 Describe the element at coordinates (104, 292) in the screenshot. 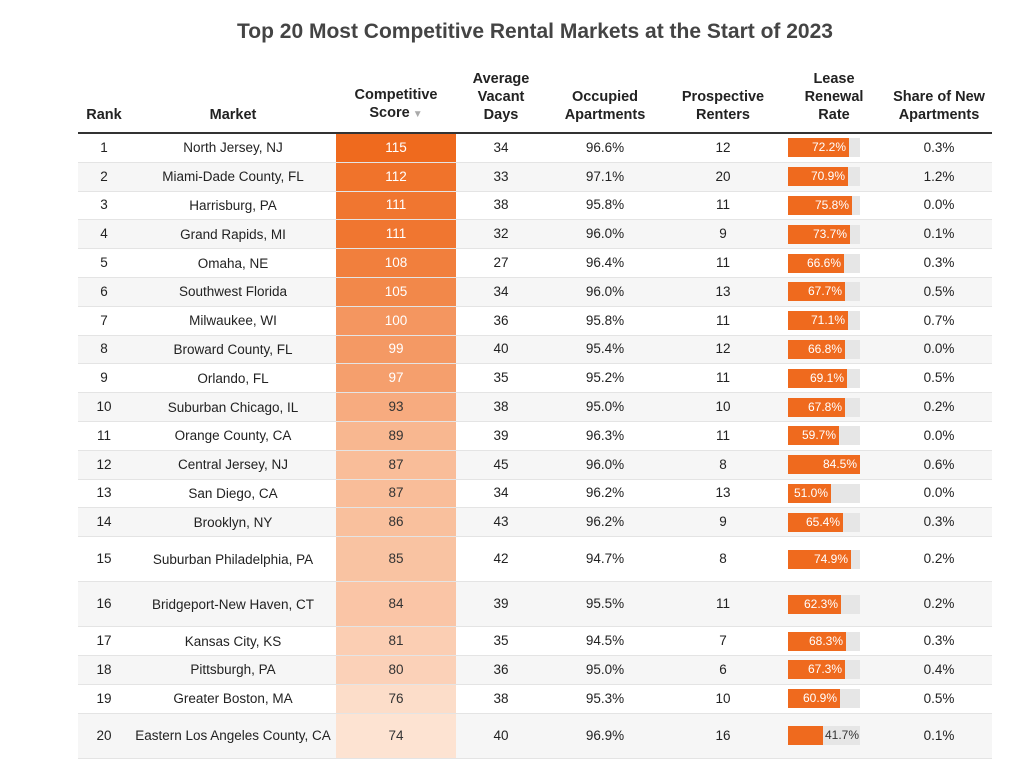

I see `rank-cell: 6` at that location.